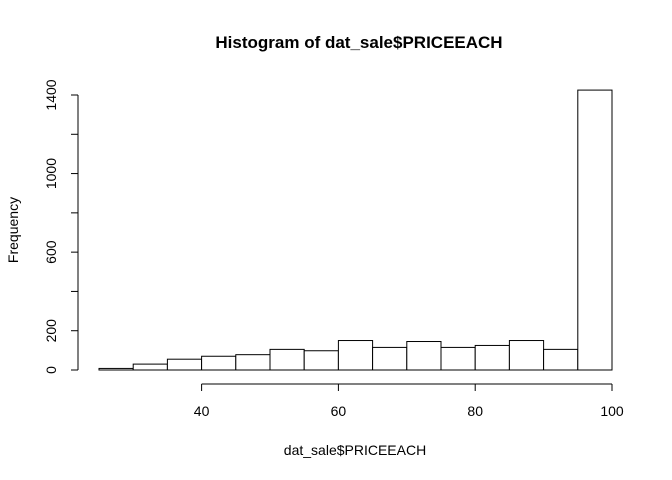  What do you see at coordinates (51, 370) in the screenshot?
I see `y-tick-label-0: 0` at bounding box center [51, 370].